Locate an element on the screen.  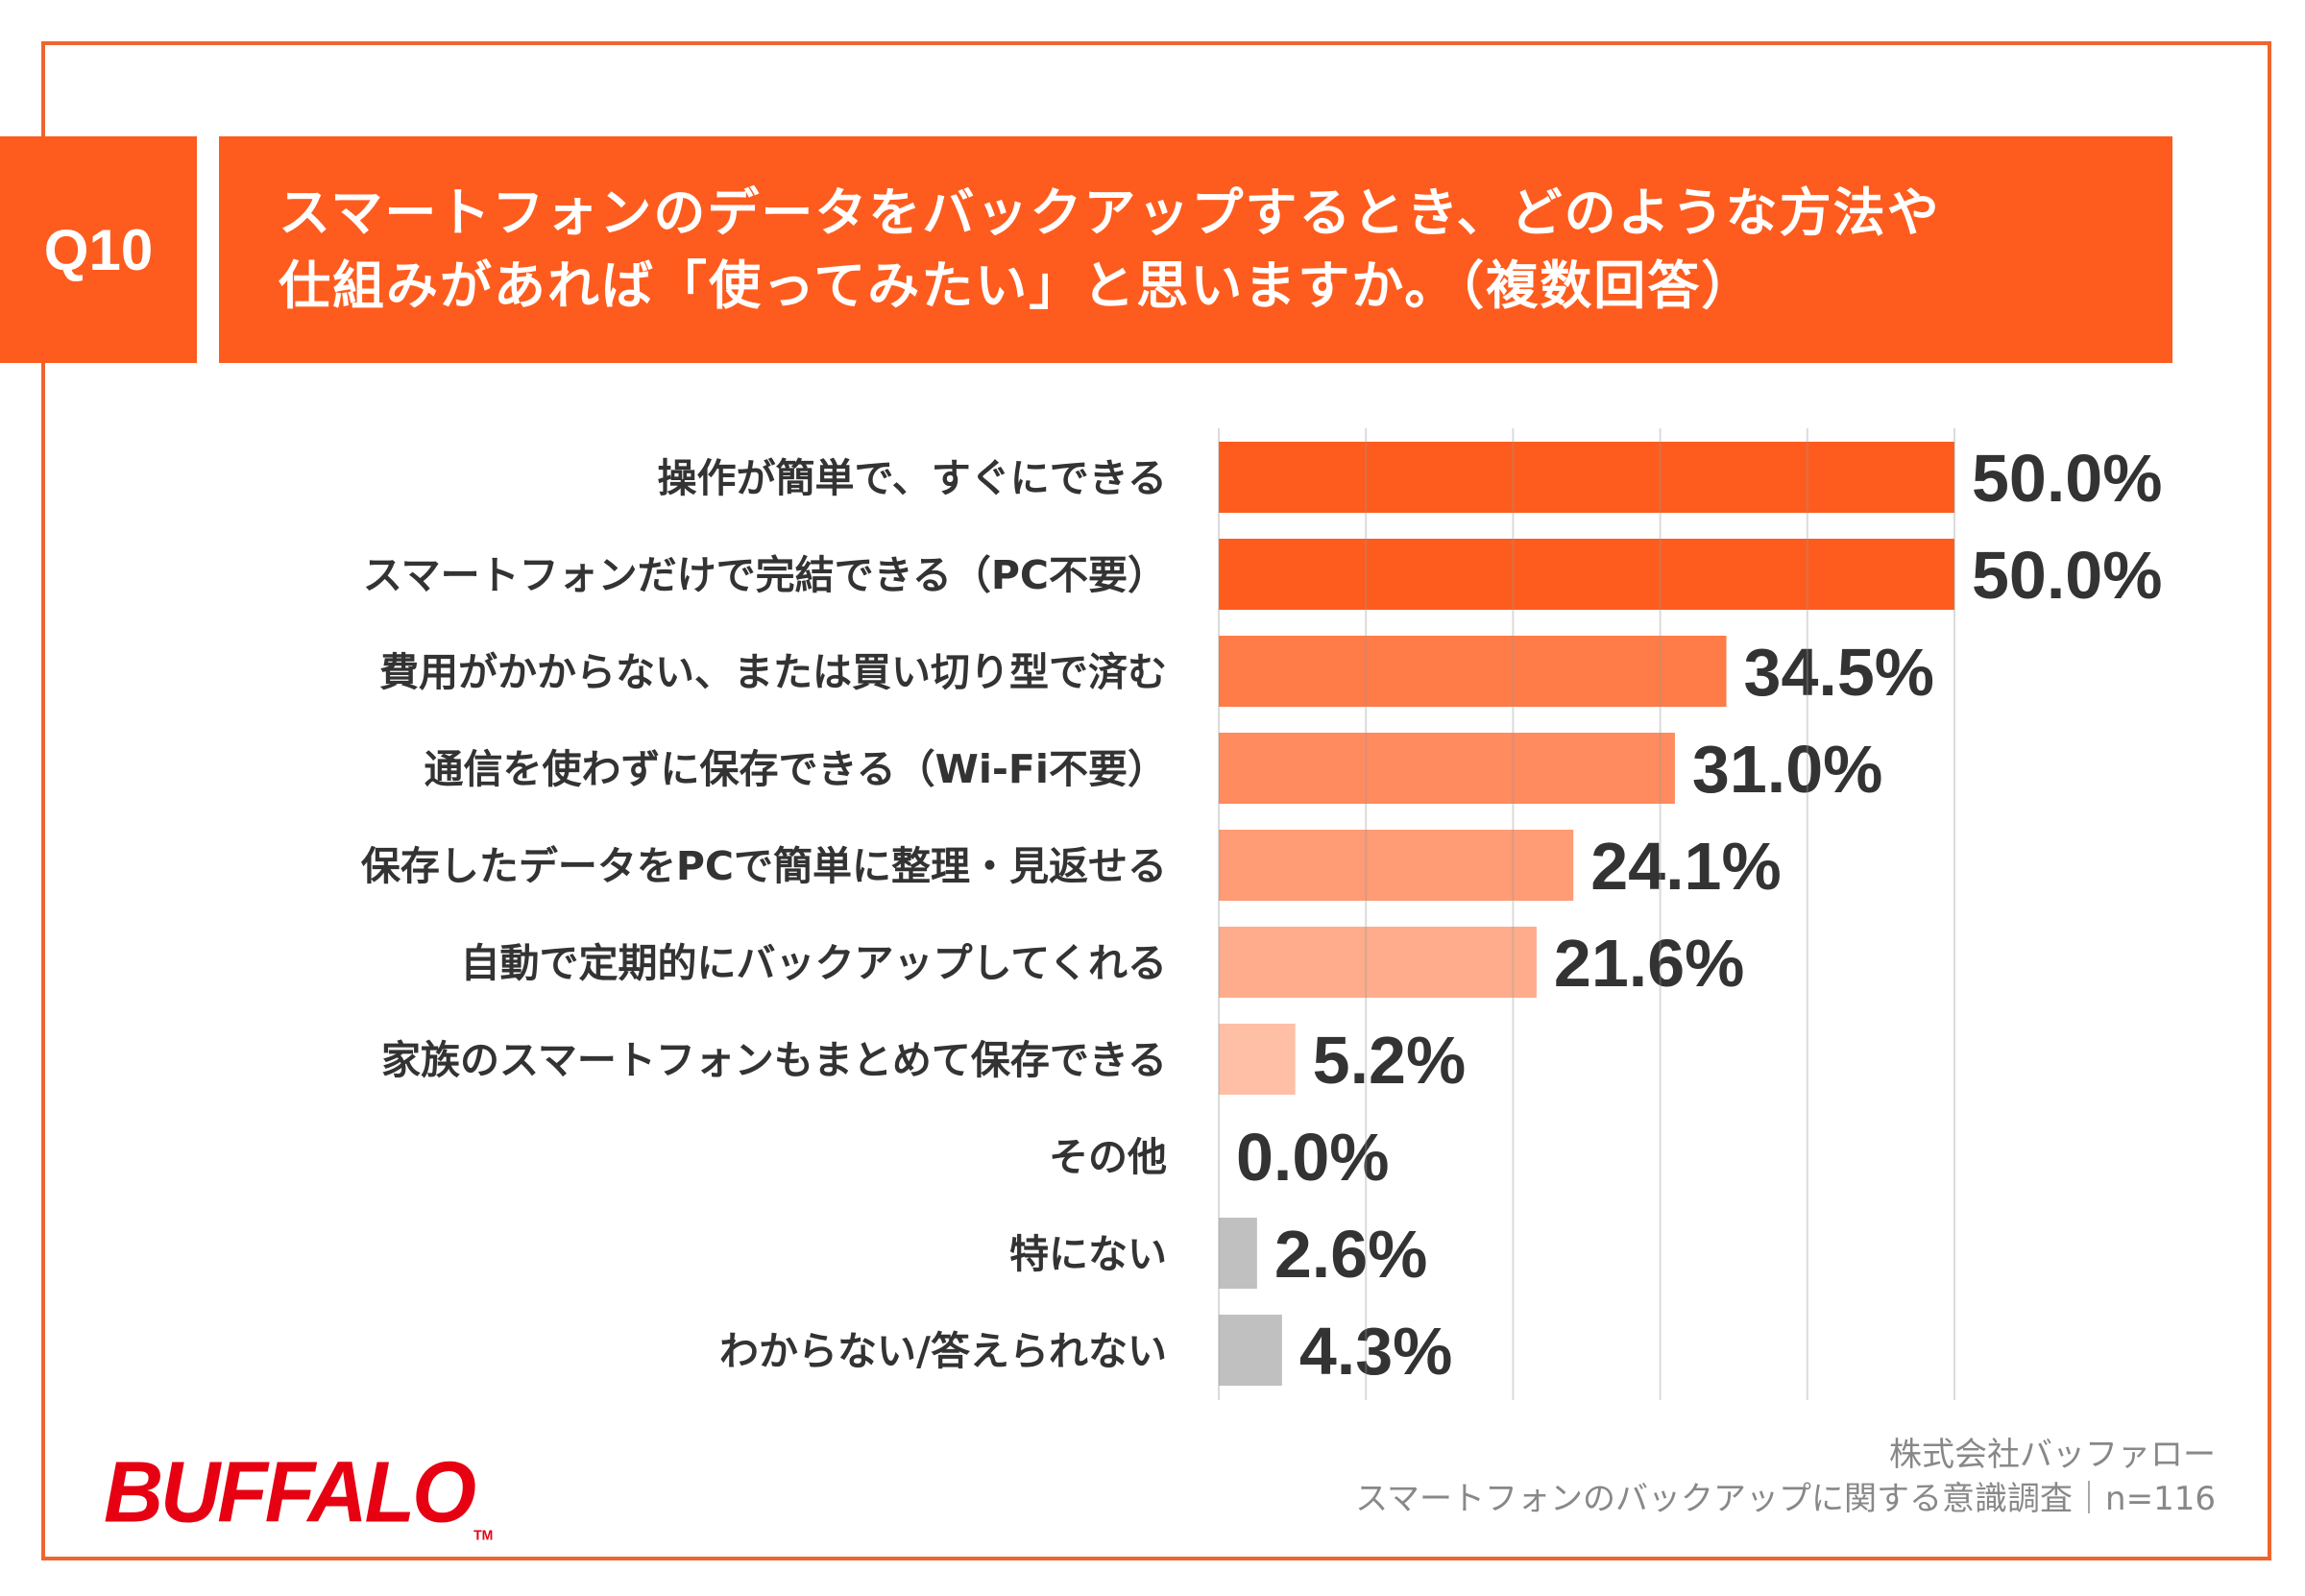
footer: 株式会社バッファロー スマートフォンのバックアップに関する意識調査｜n=116 is located at coordinates (1785, 1477).